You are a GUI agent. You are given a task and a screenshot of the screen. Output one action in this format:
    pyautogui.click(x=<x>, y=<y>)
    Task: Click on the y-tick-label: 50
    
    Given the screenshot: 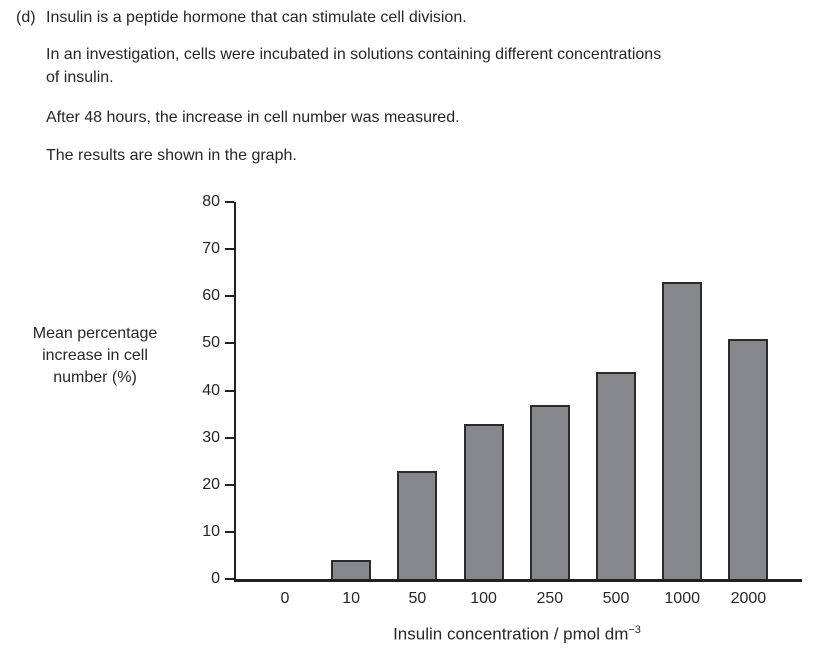 What is the action you would take?
    pyautogui.click(x=211, y=343)
    